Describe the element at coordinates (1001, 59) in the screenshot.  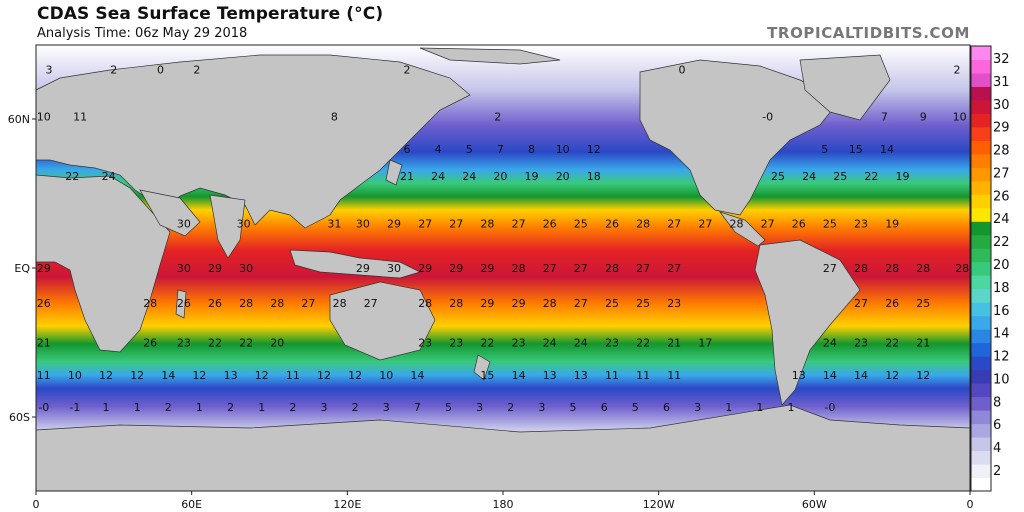
I see `colorbar-tick-label: 32` at that location.